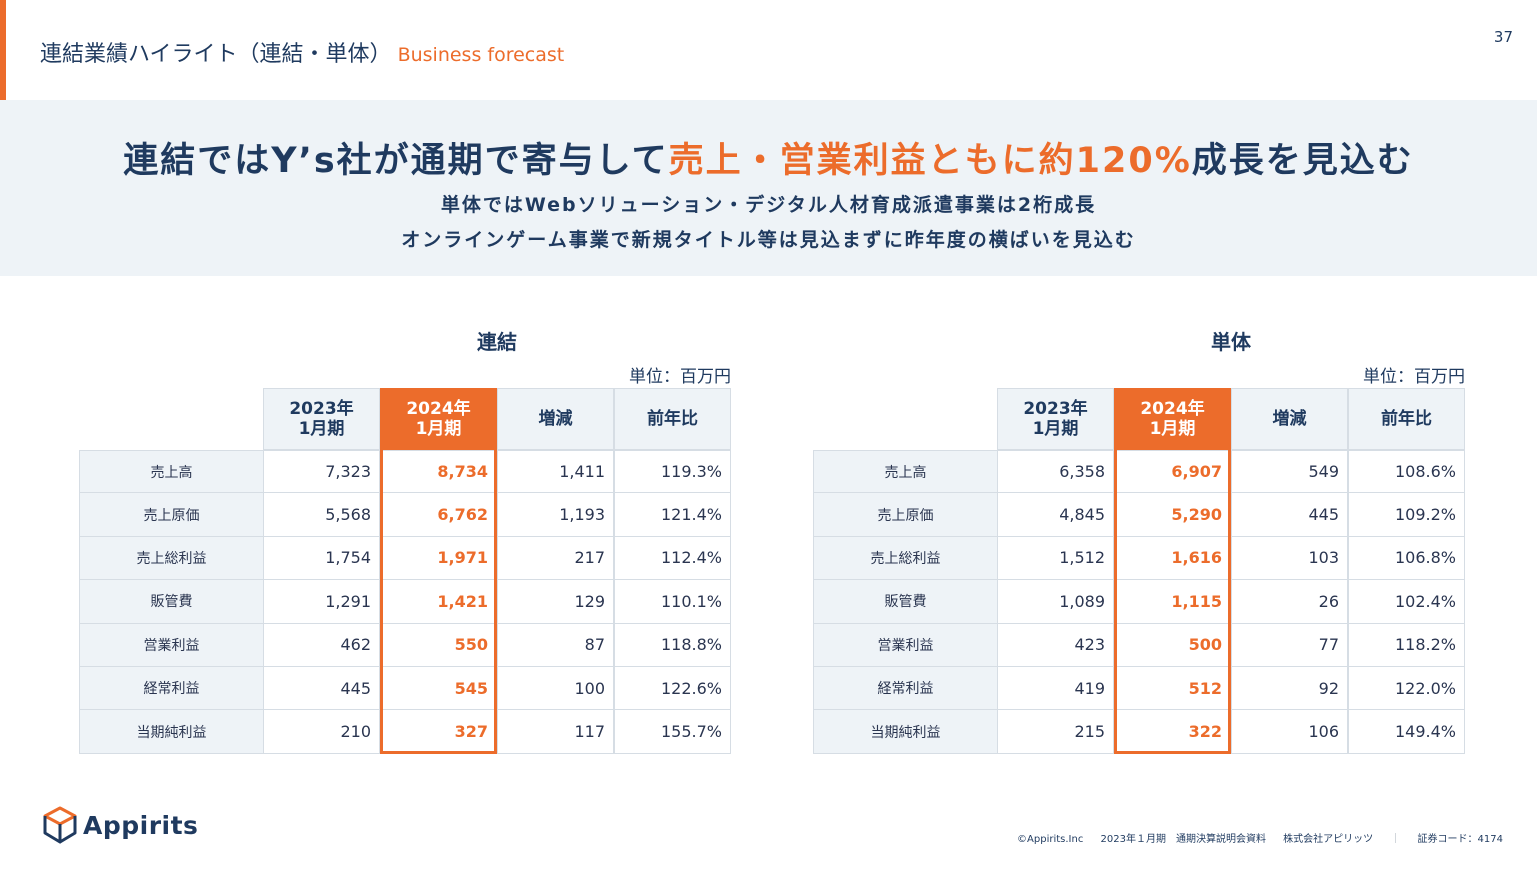 The height and width of the screenshot is (870, 1537). What do you see at coordinates (1172, 515) in the screenshot?
I see `cell-cur: 5,290` at bounding box center [1172, 515].